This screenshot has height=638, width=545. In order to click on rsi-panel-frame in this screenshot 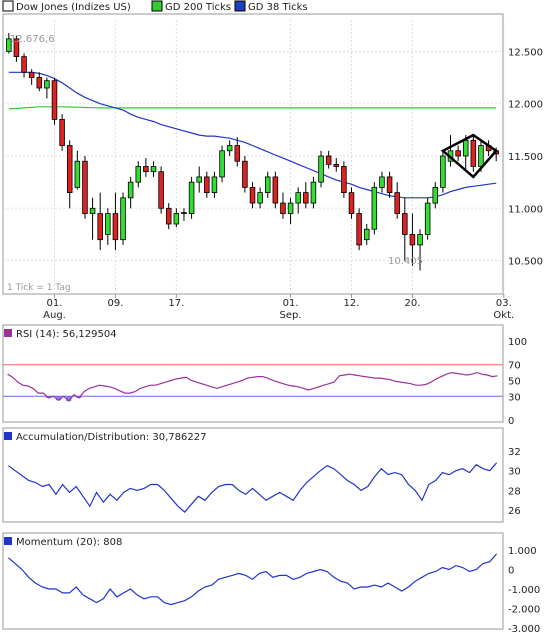, I will do `click(253, 373)`.